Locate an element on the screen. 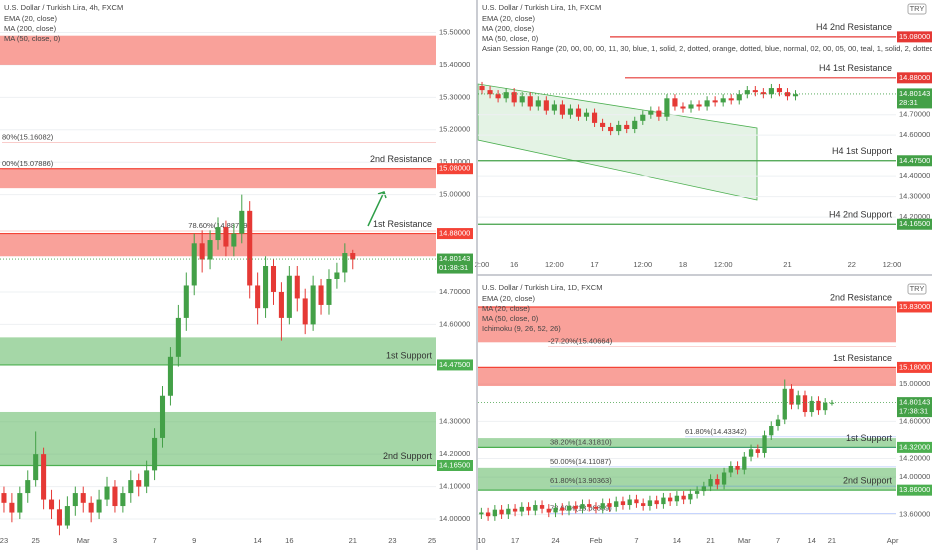 This screenshot has height=550, width=932. channel is located at coordinates (617, 142).